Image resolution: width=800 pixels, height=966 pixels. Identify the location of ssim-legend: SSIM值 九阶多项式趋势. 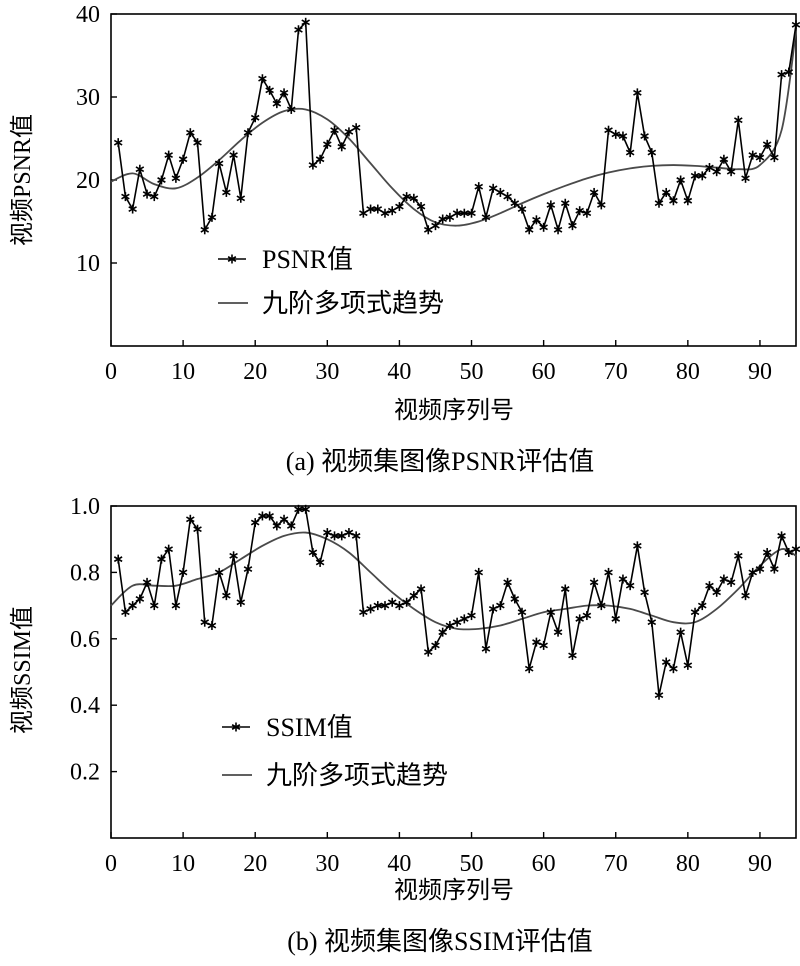
(335, 751).